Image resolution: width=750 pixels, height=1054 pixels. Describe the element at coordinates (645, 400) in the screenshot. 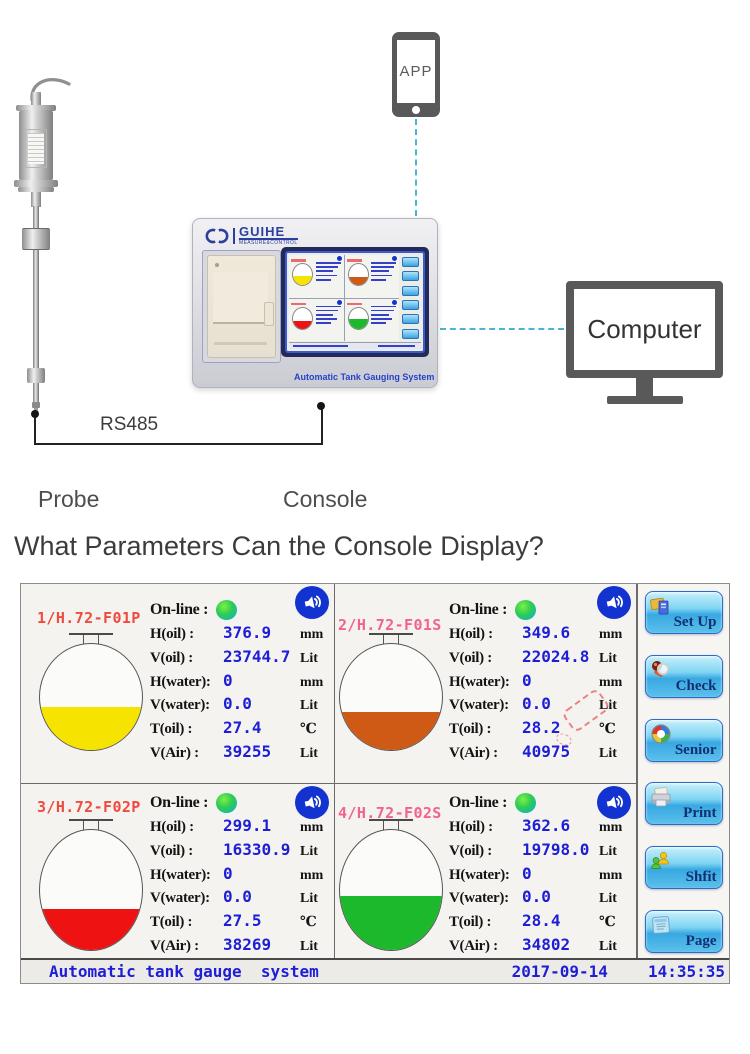

I see `monitor-base` at that location.